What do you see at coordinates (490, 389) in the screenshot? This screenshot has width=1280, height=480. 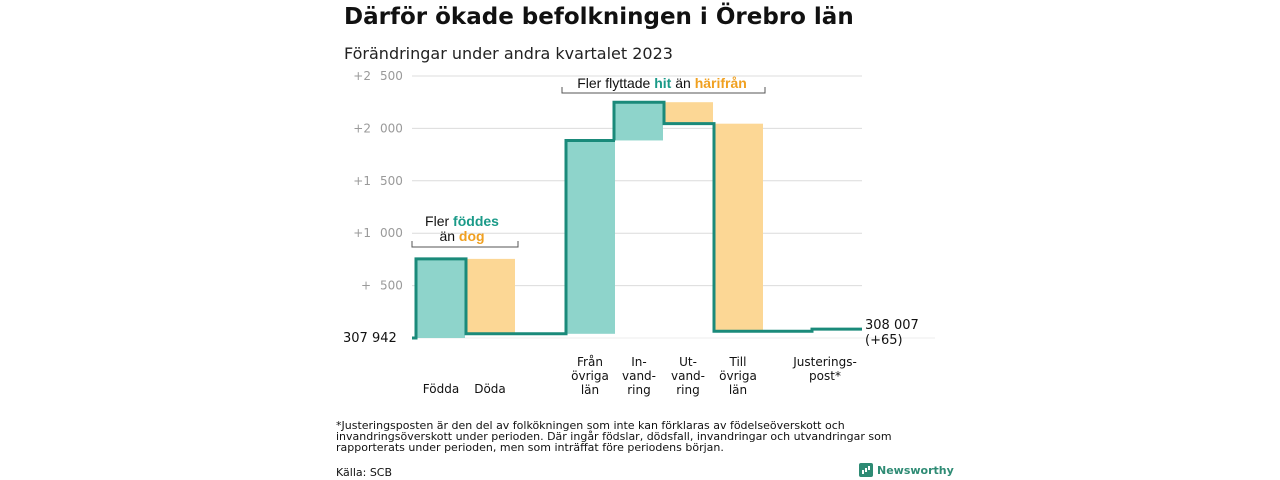 I see `category-label: Döda` at bounding box center [490, 389].